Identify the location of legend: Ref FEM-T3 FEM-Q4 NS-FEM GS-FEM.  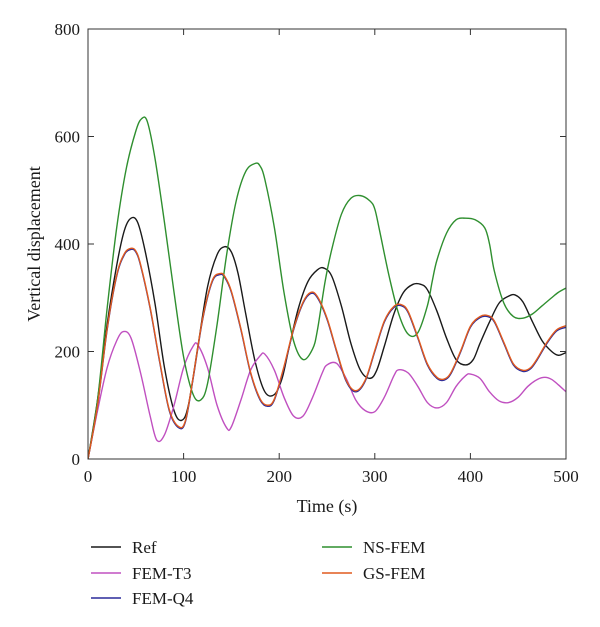
(258, 573).